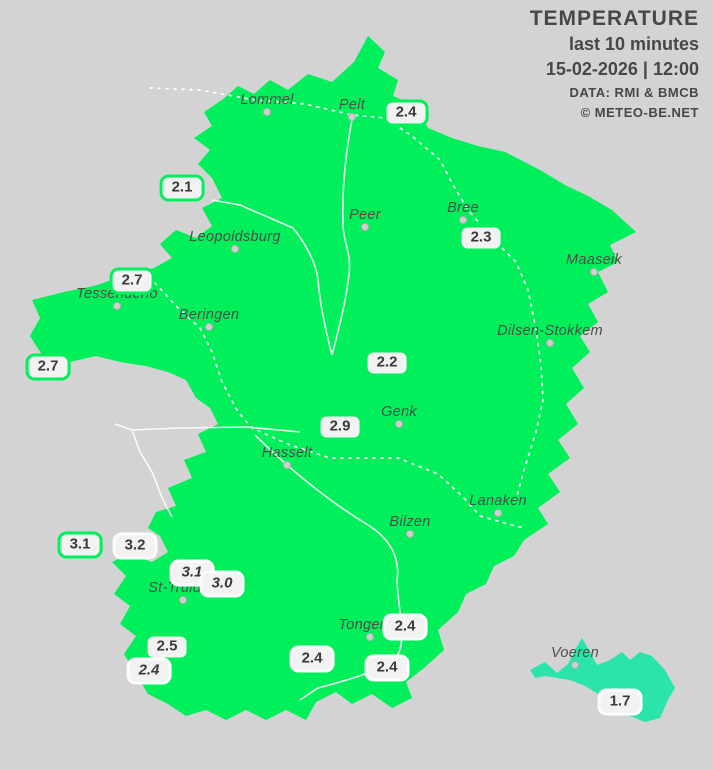 The width and height of the screenshot is (713, 770). Describe the element at coordinates (167, 647) in the screenshot. I see `temperature-badge: 2.5` at that location.